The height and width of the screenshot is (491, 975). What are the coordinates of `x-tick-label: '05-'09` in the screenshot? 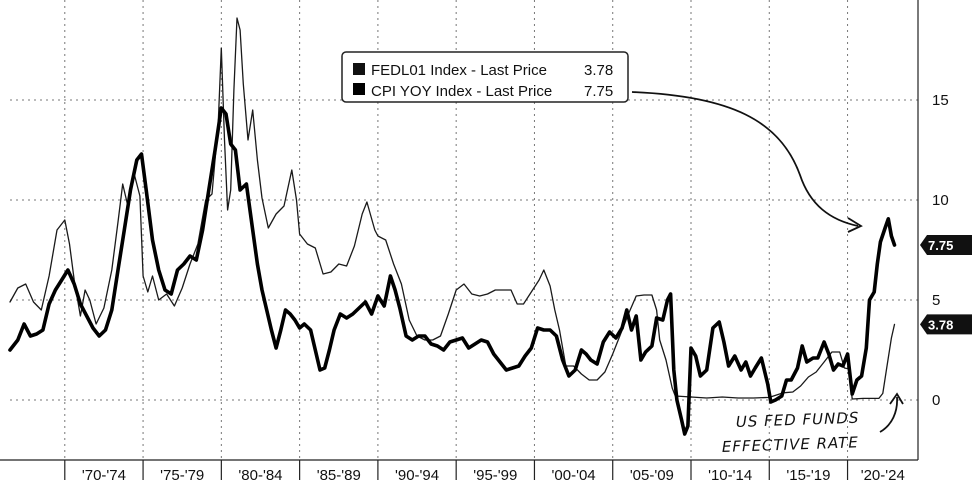 It's located at (652, 475).